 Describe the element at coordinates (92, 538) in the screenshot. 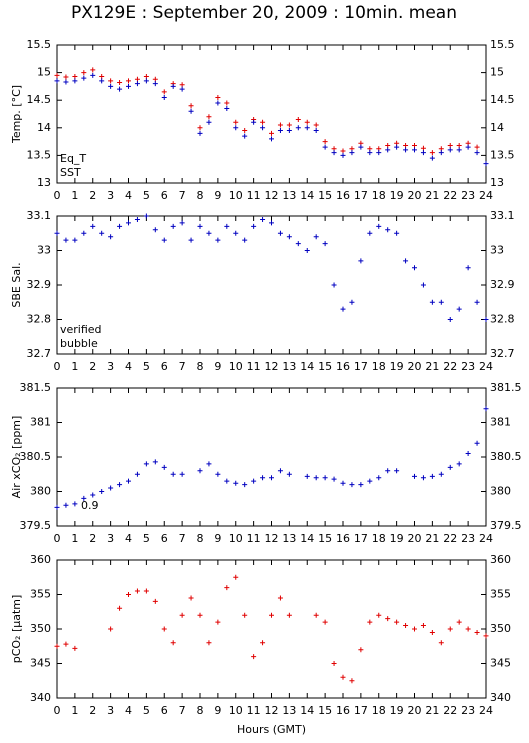

I see `x-tick-label: 2` at that location.